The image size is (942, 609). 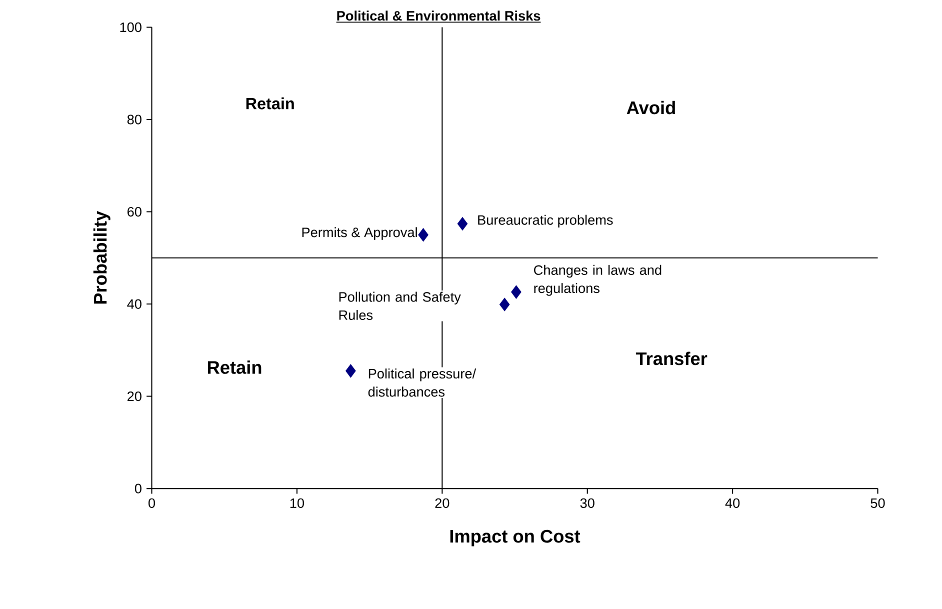 I want to click on x-tick-label: 30, so click(x=587, y=503).